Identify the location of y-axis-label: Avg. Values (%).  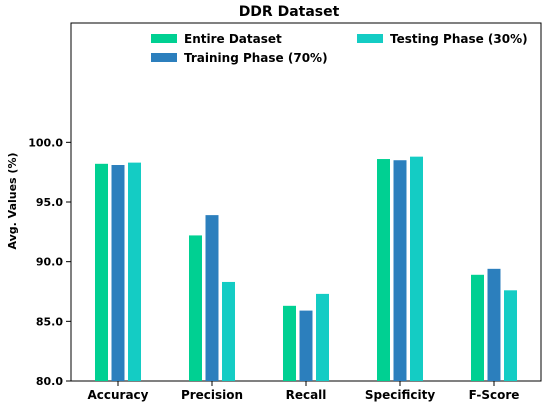
(12, 200).